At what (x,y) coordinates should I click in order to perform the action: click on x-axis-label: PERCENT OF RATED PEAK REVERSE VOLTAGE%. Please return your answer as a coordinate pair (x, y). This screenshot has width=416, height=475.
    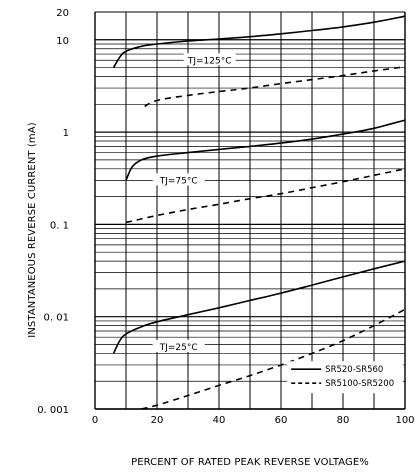
    Looking at the image, I should click on (250, 462).